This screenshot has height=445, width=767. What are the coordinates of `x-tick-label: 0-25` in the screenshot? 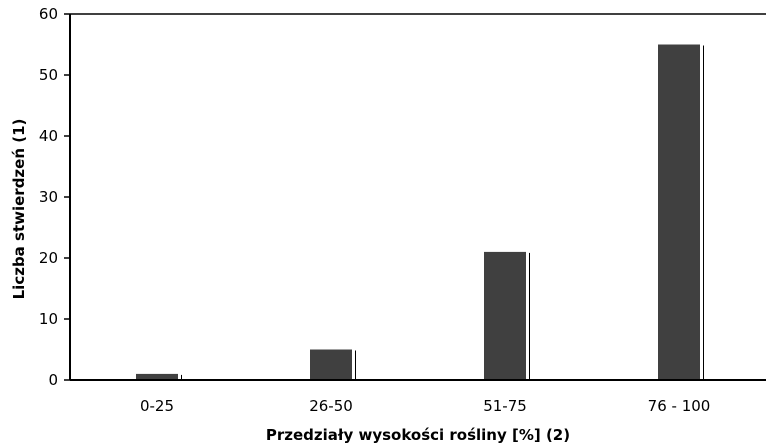 It's located at (157, 406).